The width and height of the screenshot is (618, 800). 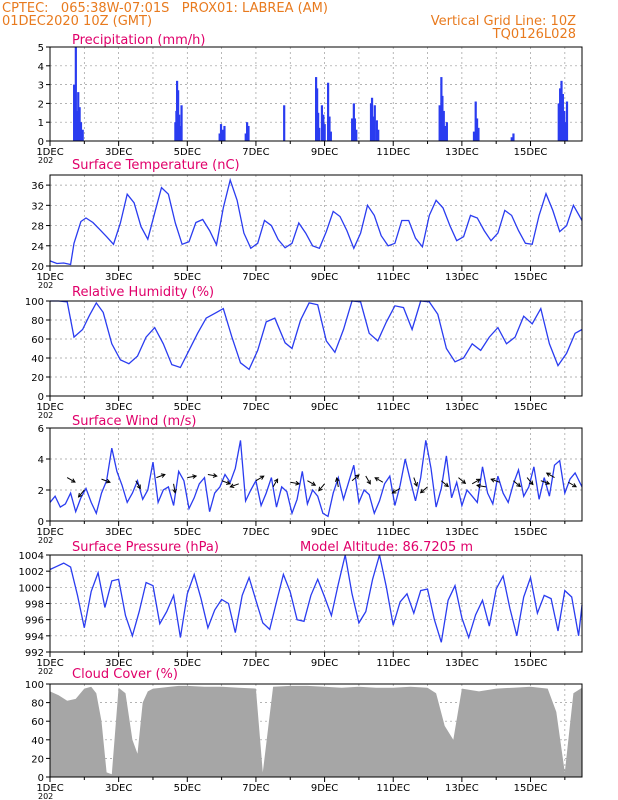 What do you see at coordinates (41, 397) in the screenshot?
I see `rh-ytick-label: 0` at bounding box center [41, 397].